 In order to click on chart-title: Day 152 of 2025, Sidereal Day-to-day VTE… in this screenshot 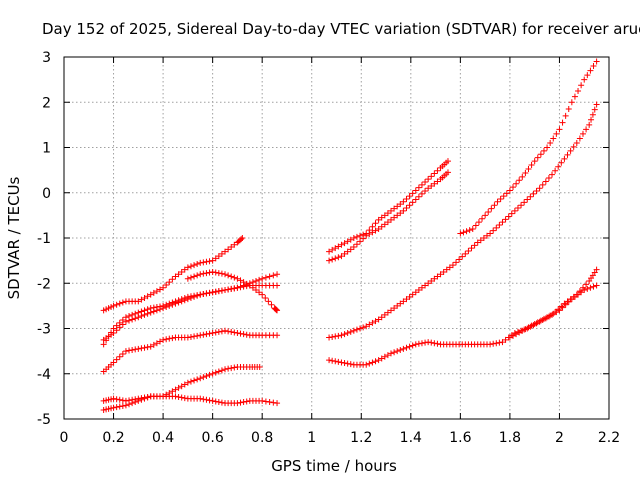, I will do `click(341, 29)`.